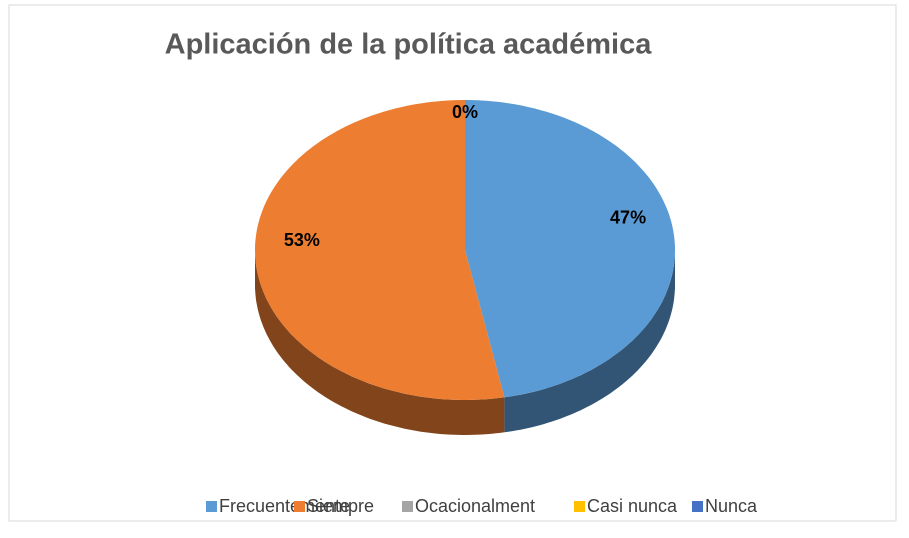  I want to click on data-label: 0%, so click(465, 112).